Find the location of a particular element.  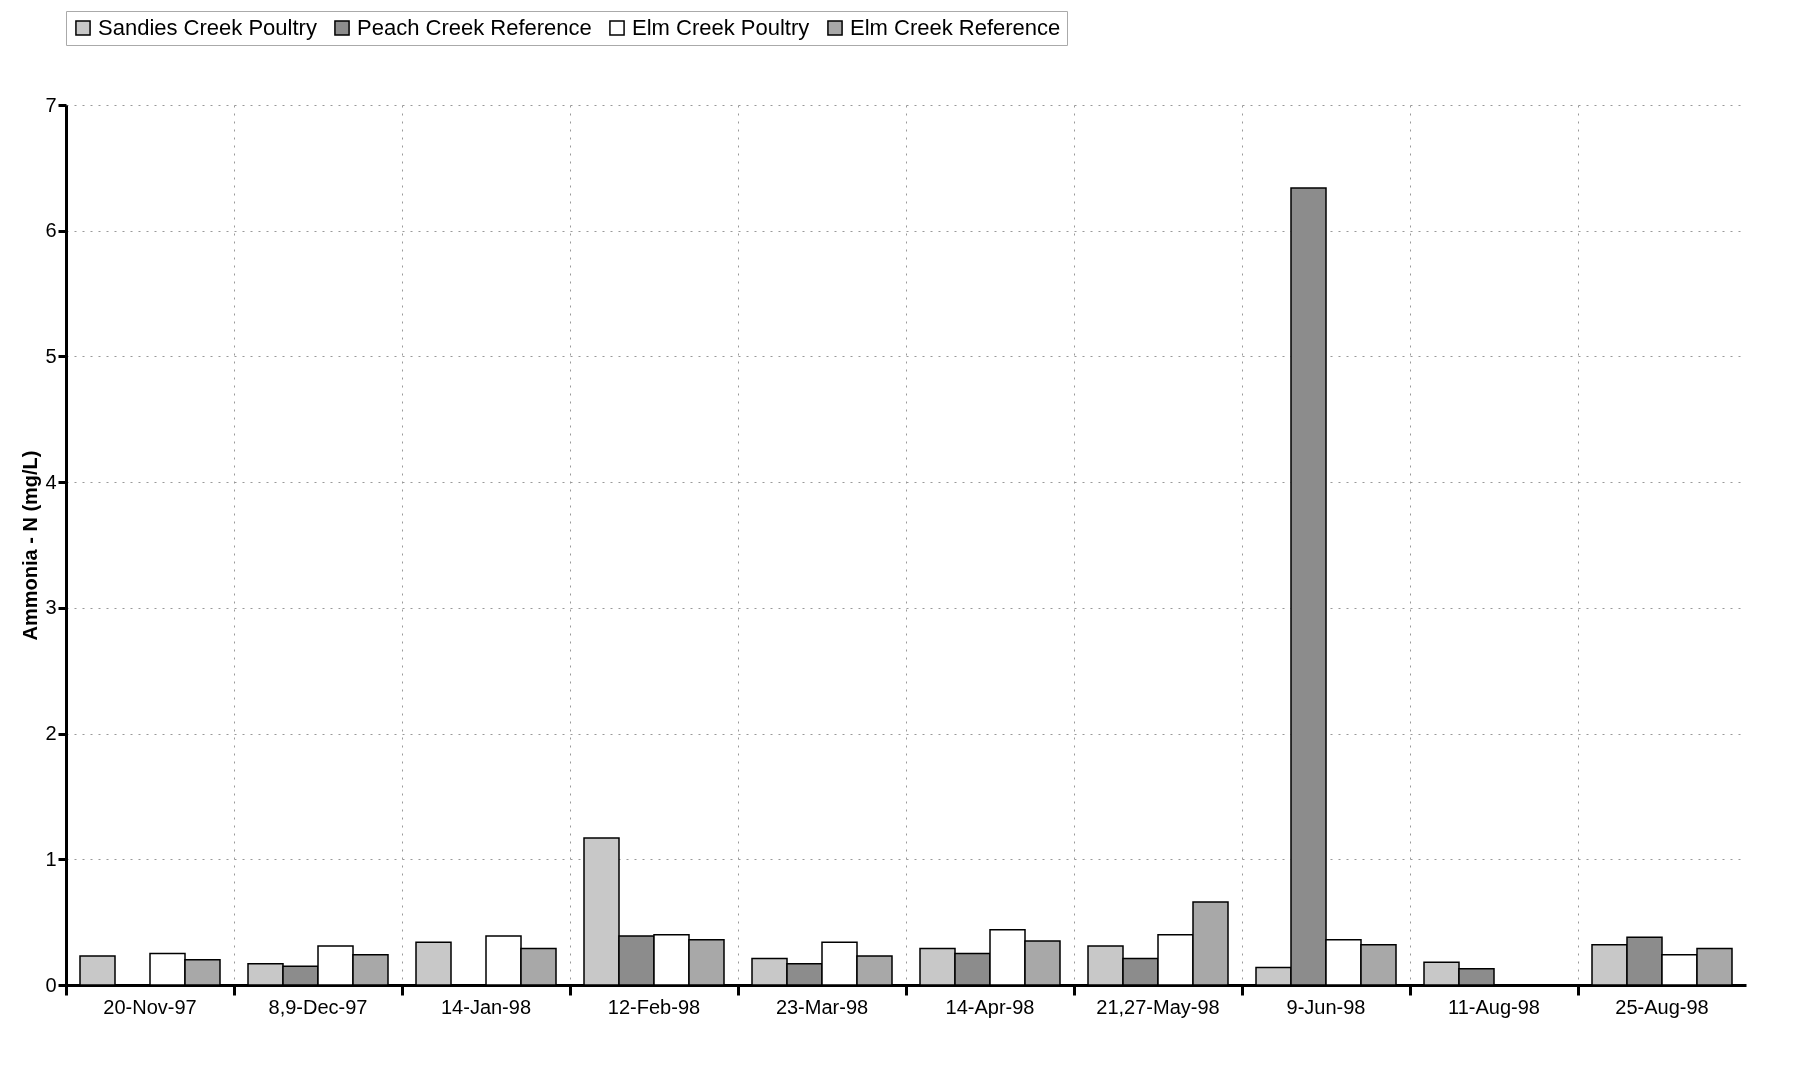

legend-label: Elm Creek Poultry is located at coordinates (721, 27).